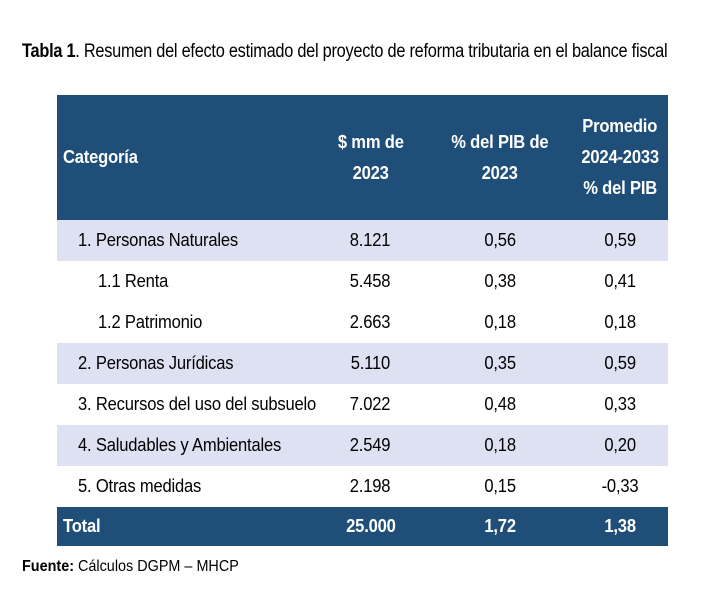  I want to click on row-mm: 2.663, so click(370, 322).